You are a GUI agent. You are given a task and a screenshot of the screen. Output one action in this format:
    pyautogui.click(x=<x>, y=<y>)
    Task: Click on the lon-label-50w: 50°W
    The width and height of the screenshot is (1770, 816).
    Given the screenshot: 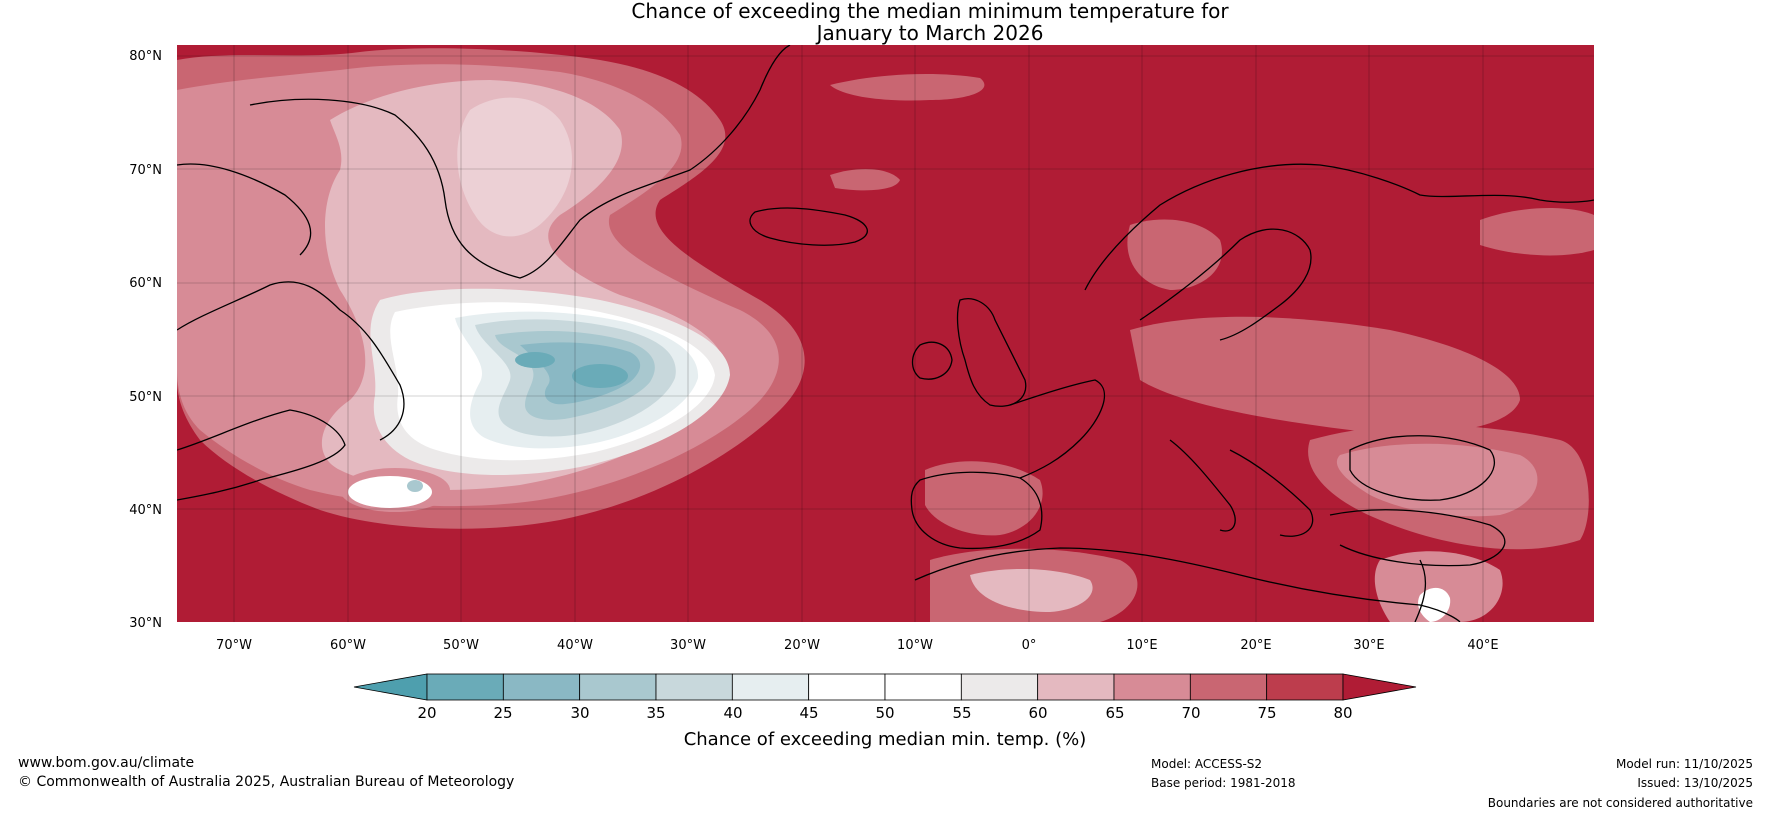 What is the action you would take?
    pyautogui.click(x=461, y=645)
    